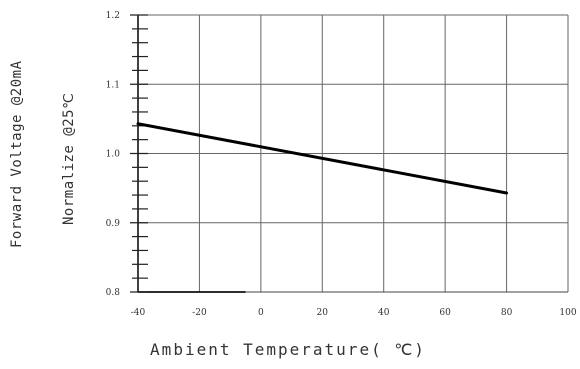  I want to click on x-tick-label: 0, so click(261, 313).